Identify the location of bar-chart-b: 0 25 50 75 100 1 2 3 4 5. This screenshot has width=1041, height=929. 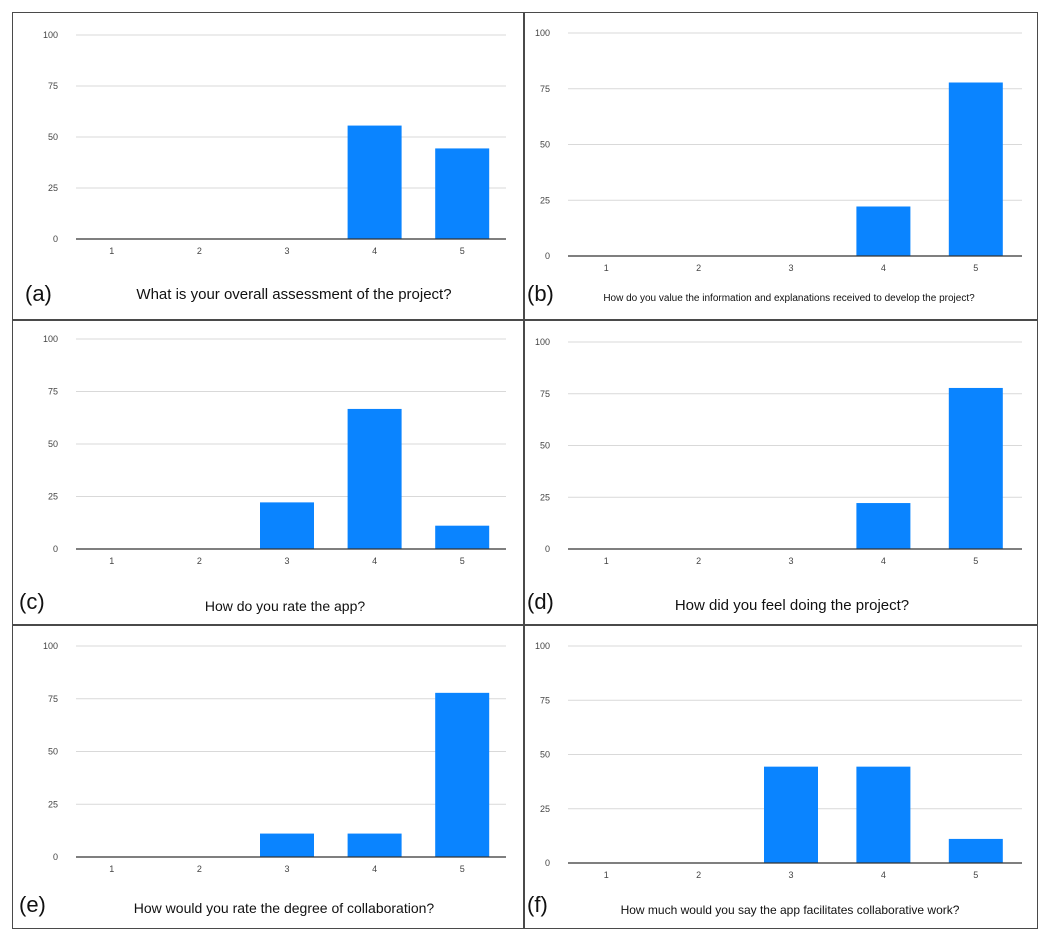
(778, 150).